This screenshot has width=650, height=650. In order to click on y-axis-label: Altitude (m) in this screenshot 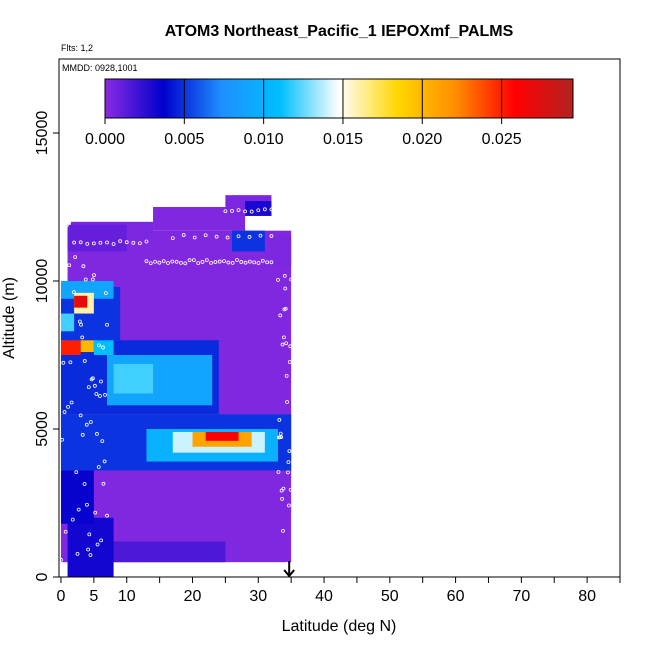, I will do `click(9, 318)`.